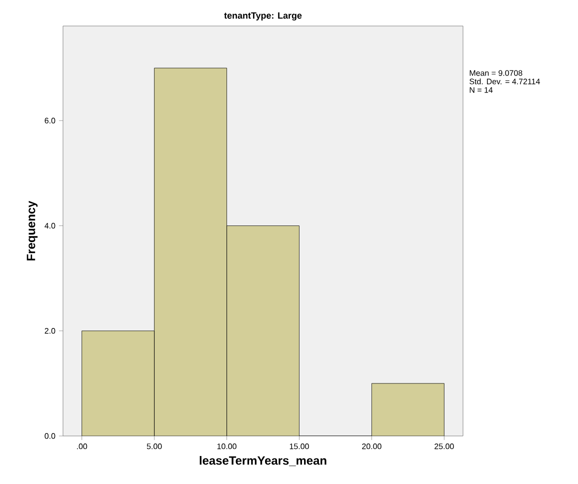 Image resolution: width=578 pixels, height=484 pixels. Describe the element at coordinates (263, 16) in the screenshot. I see `chart-title: tenantType: Large` at that location.